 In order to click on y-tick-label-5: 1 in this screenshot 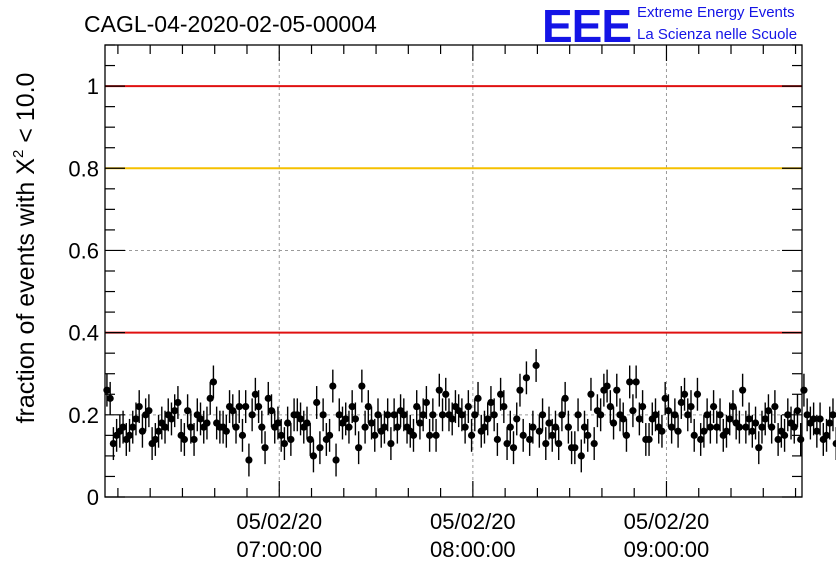, I will do `click(93, 86)`.